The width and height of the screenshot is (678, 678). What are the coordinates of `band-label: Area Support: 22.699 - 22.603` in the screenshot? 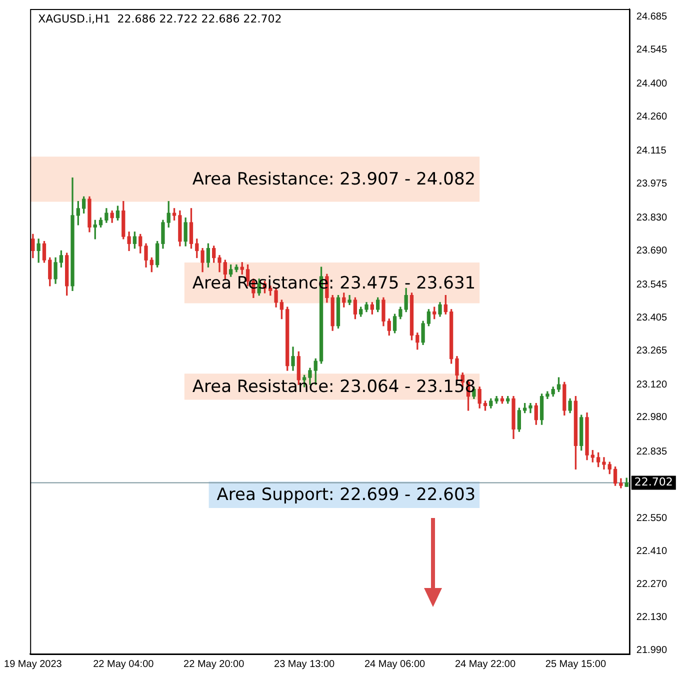 It's located at (346, 495).